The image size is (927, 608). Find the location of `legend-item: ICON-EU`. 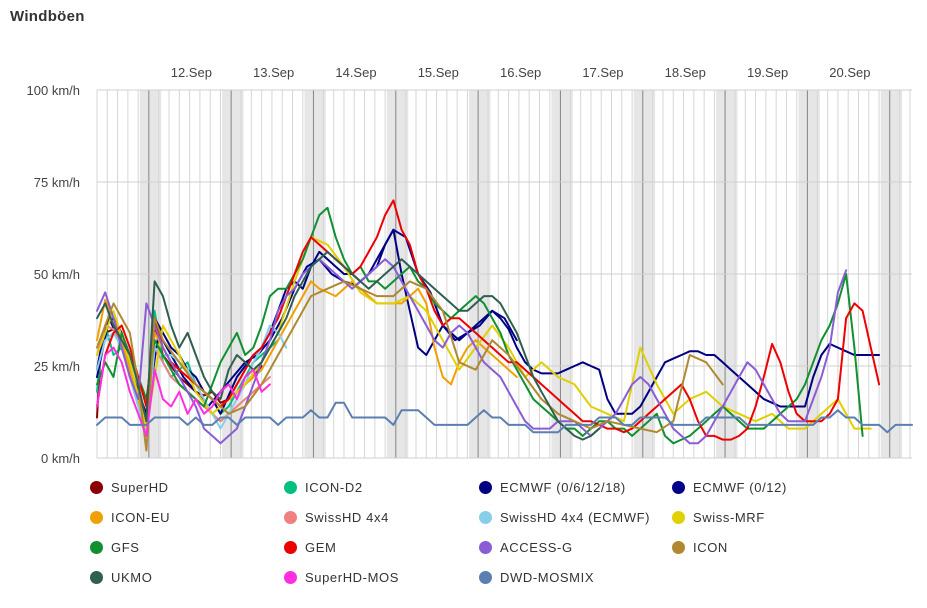

legend-item: ICON-EU is located at coordinates (130, 517).